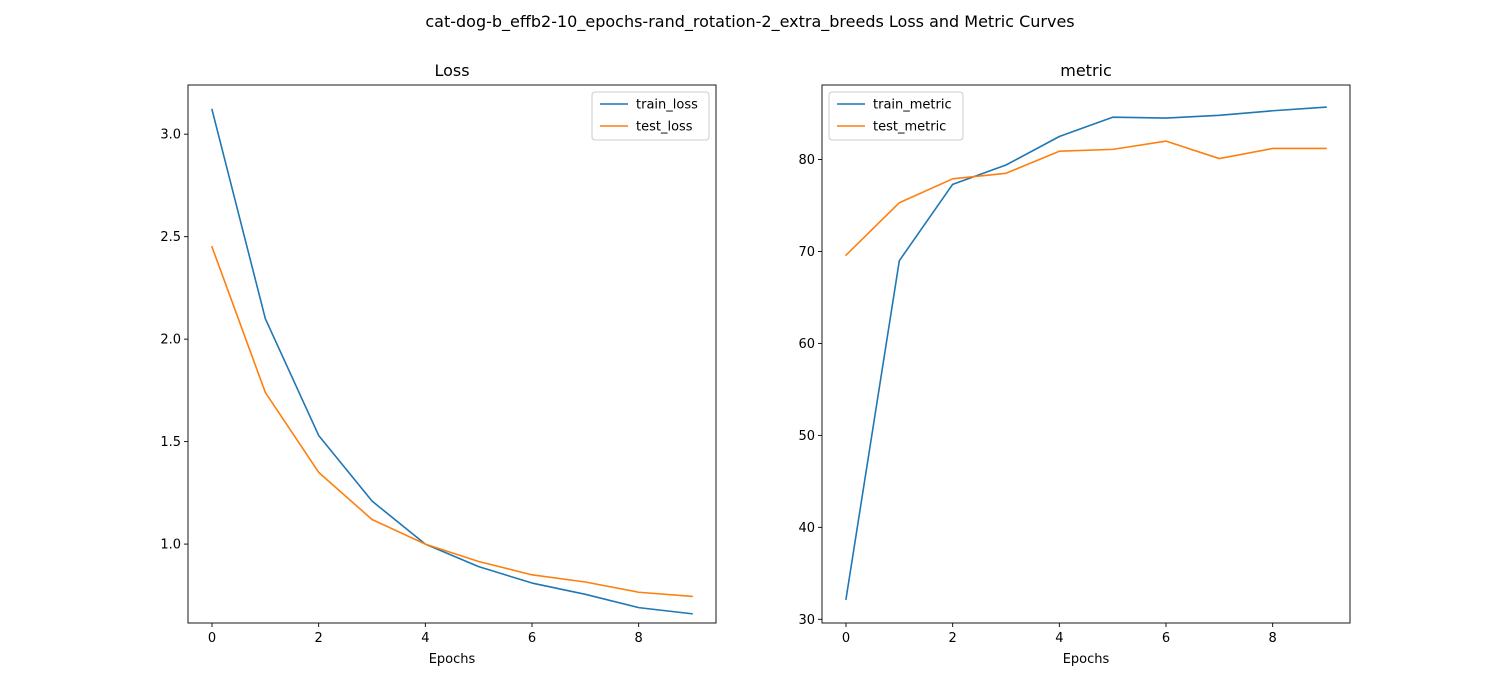 This screenshot has height=700, width=1500. Describe the element at coordinates (170, 545) in the screenshot. I see `loss-ytick-label: 1.0` at that location.